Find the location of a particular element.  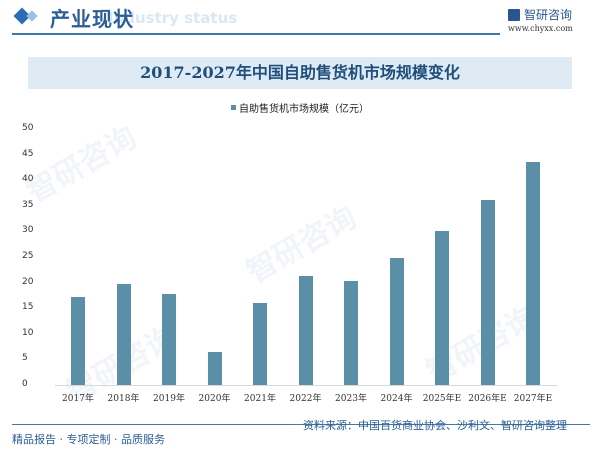

header-divider is located at coordinates (256, 34).